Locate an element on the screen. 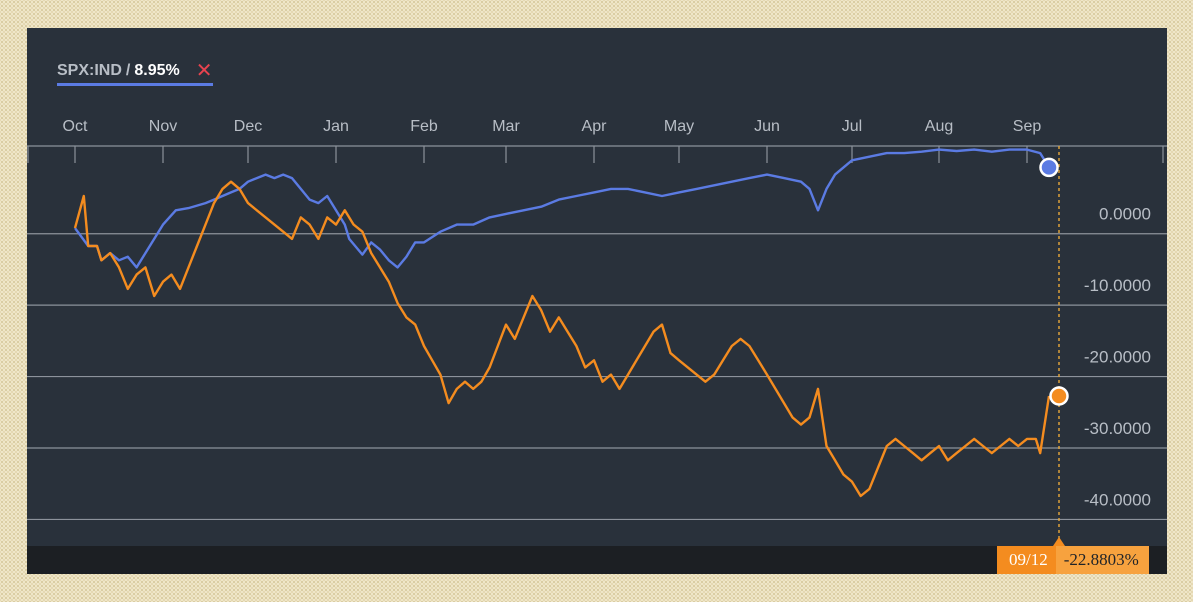  x-tick-label: May is located at coordinates (679, 126).